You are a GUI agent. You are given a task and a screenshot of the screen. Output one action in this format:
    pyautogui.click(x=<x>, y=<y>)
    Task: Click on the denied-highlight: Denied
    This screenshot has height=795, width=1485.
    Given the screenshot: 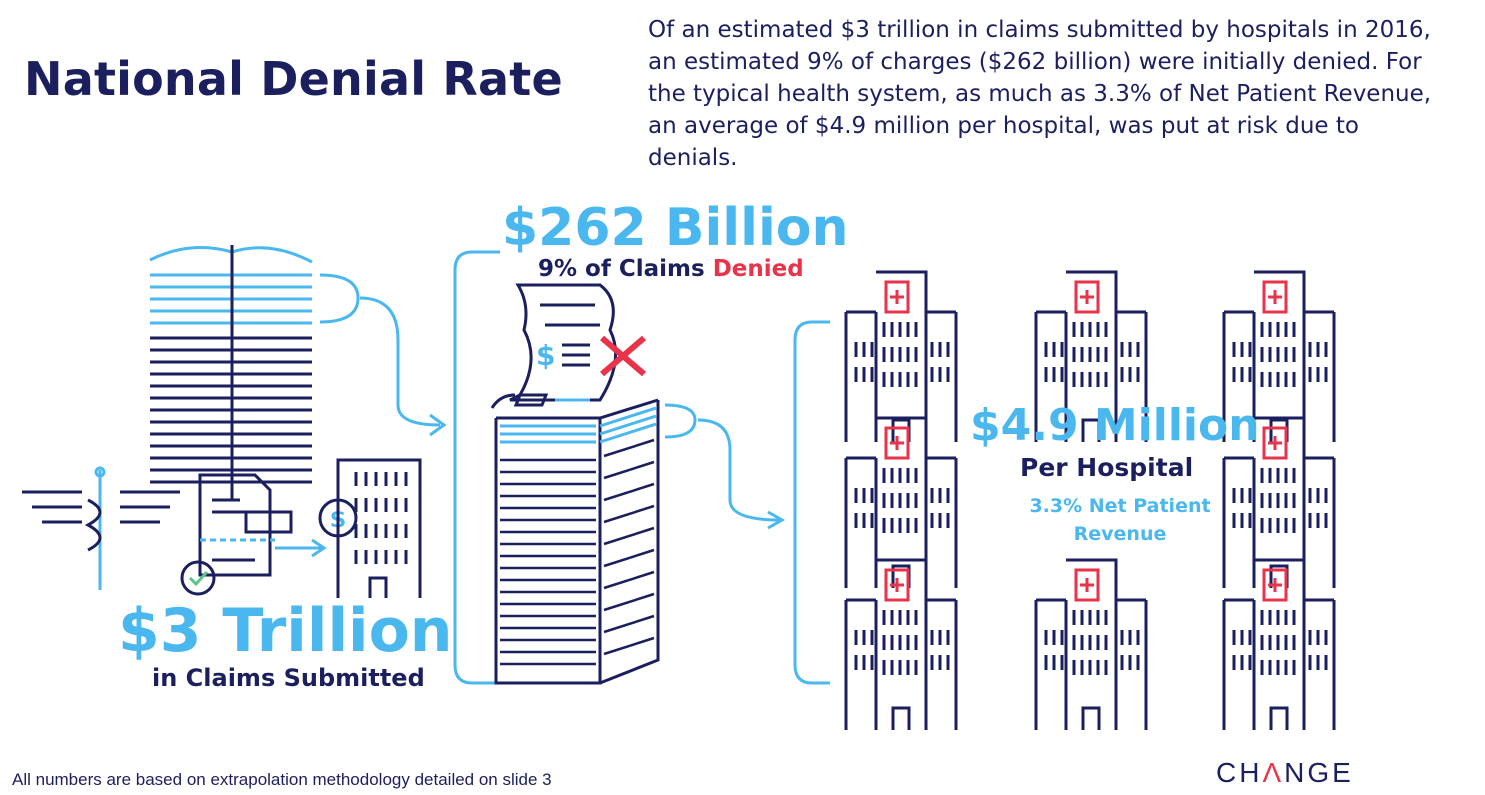 What is the action you would take?
    pyautogui.click(x=758, y=269)
    